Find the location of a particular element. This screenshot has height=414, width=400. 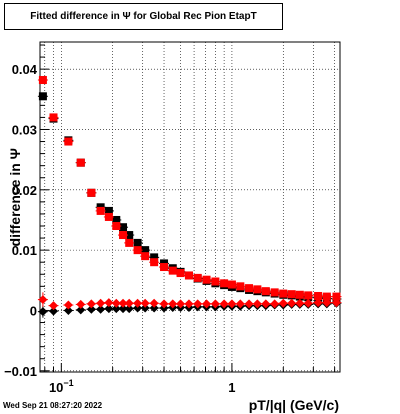

x-axis-title: pT/|q| (GeV/c) is located at coordinates (294, 405).